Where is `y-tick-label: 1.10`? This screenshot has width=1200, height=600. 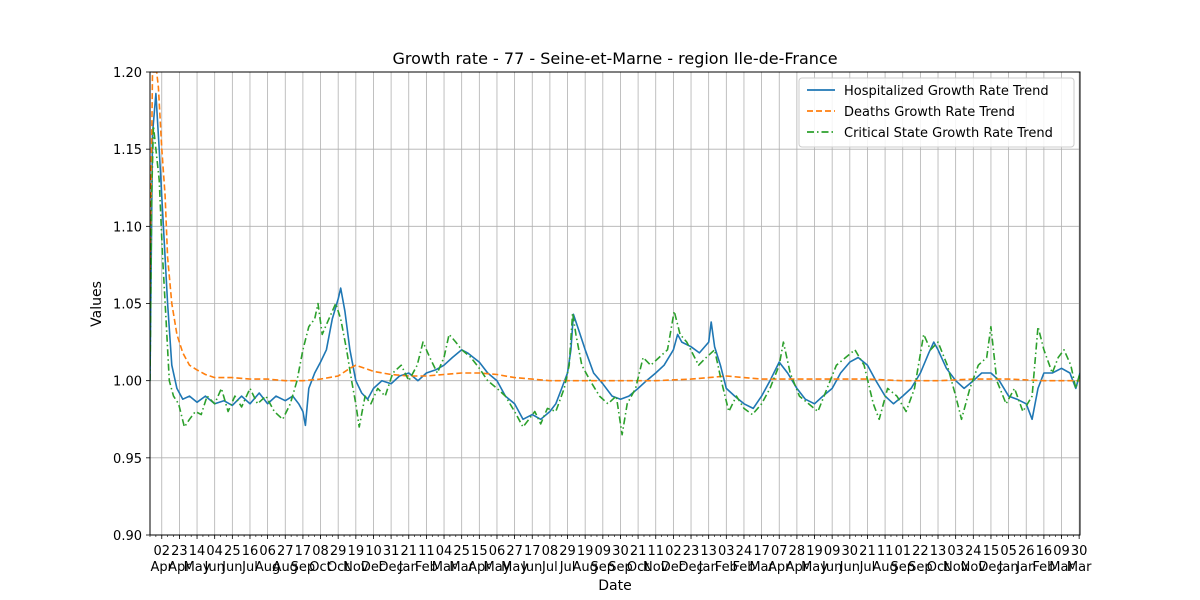 y-tick-label: 1.10 is located at coordinates (127, 227).